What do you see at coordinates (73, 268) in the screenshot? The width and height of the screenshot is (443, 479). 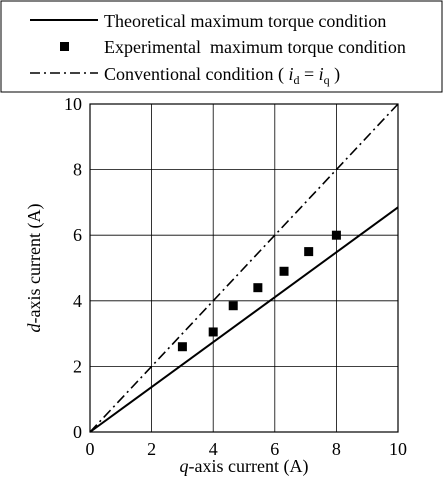 I see `y-tick-labels: 0 2 4 6 8 10` at bounding box center [73, 268].